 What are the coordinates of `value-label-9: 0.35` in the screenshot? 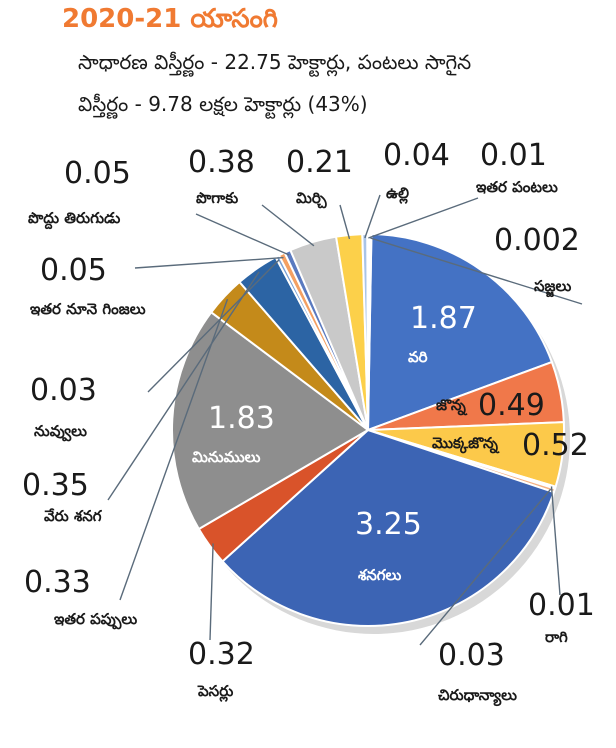 It's located at (55, 485).